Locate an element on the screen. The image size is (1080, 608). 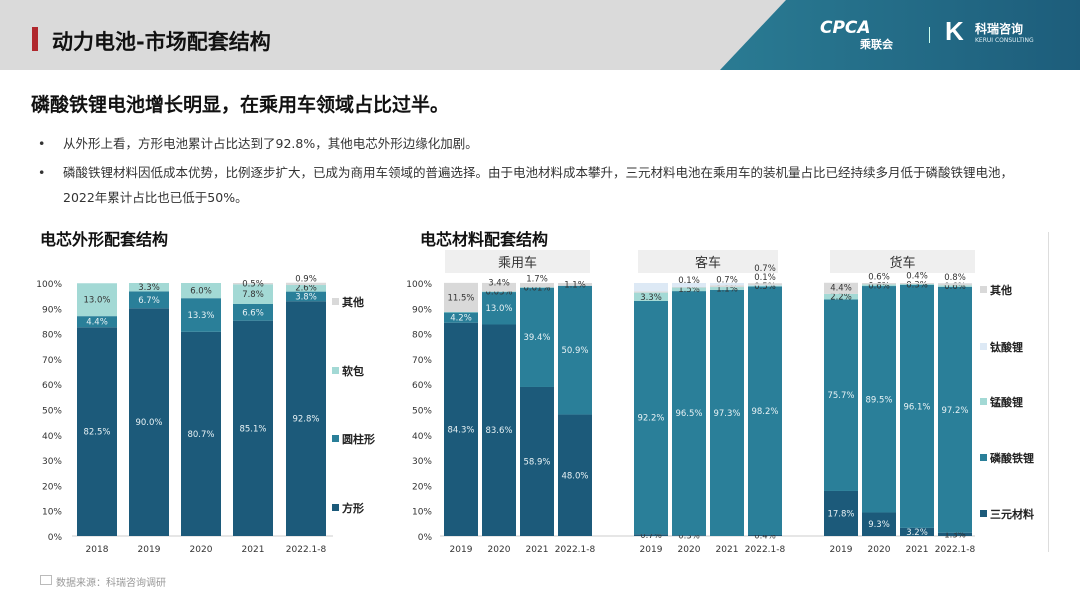
data-label: 6.6% is located at coordinates (253, 313).